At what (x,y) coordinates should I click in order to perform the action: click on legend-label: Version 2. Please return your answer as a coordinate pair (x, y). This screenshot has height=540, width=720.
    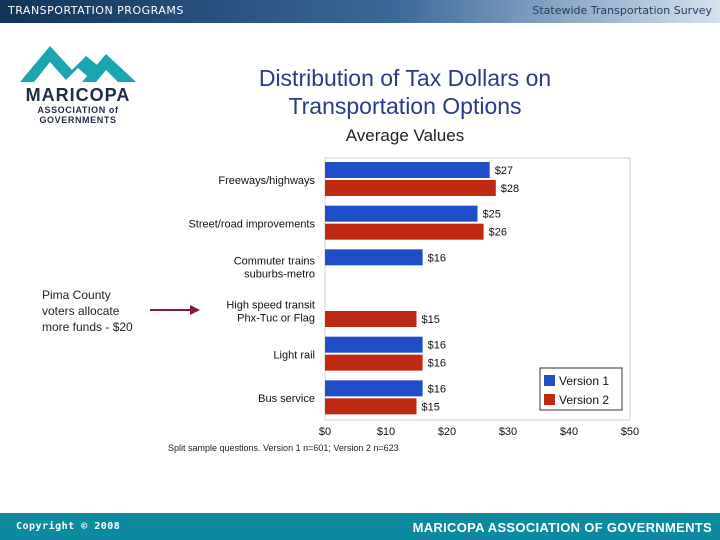
    Looking at the image, I should click on (584, 400).